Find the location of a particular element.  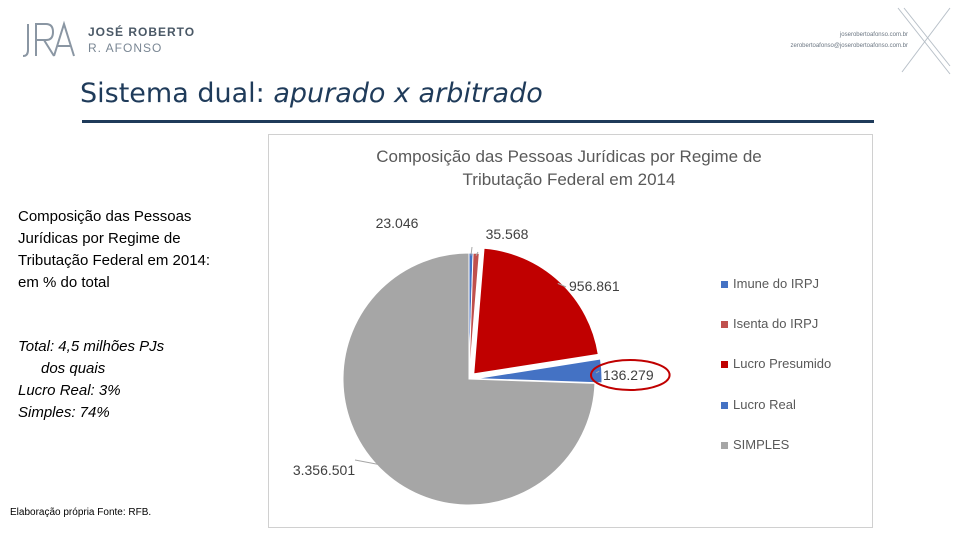

data-label-imune-do-irpj: 23.046 is located at coordinates (397, 223).